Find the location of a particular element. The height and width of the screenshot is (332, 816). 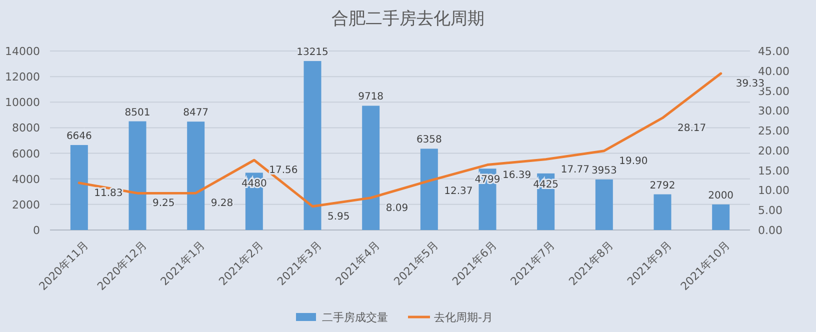

y2-tick-label: 30.00 is located at coordinates (774, 111).